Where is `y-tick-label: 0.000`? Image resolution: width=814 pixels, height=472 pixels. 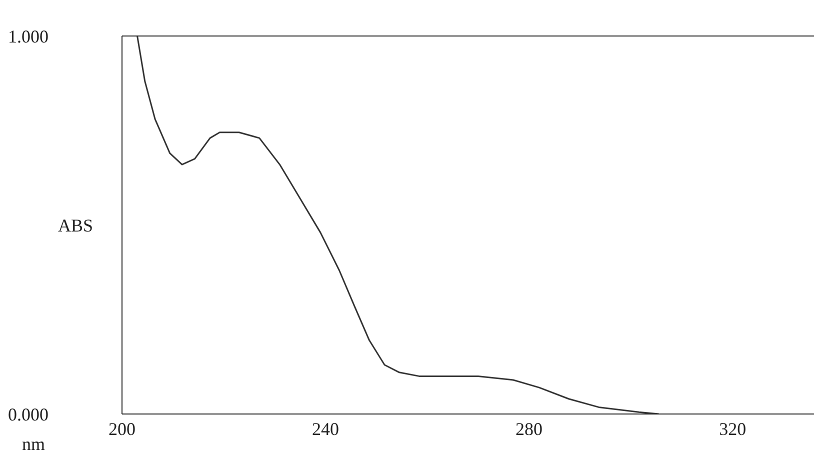 y-tick-label: 0.000 is located at coordinates (28, 414).